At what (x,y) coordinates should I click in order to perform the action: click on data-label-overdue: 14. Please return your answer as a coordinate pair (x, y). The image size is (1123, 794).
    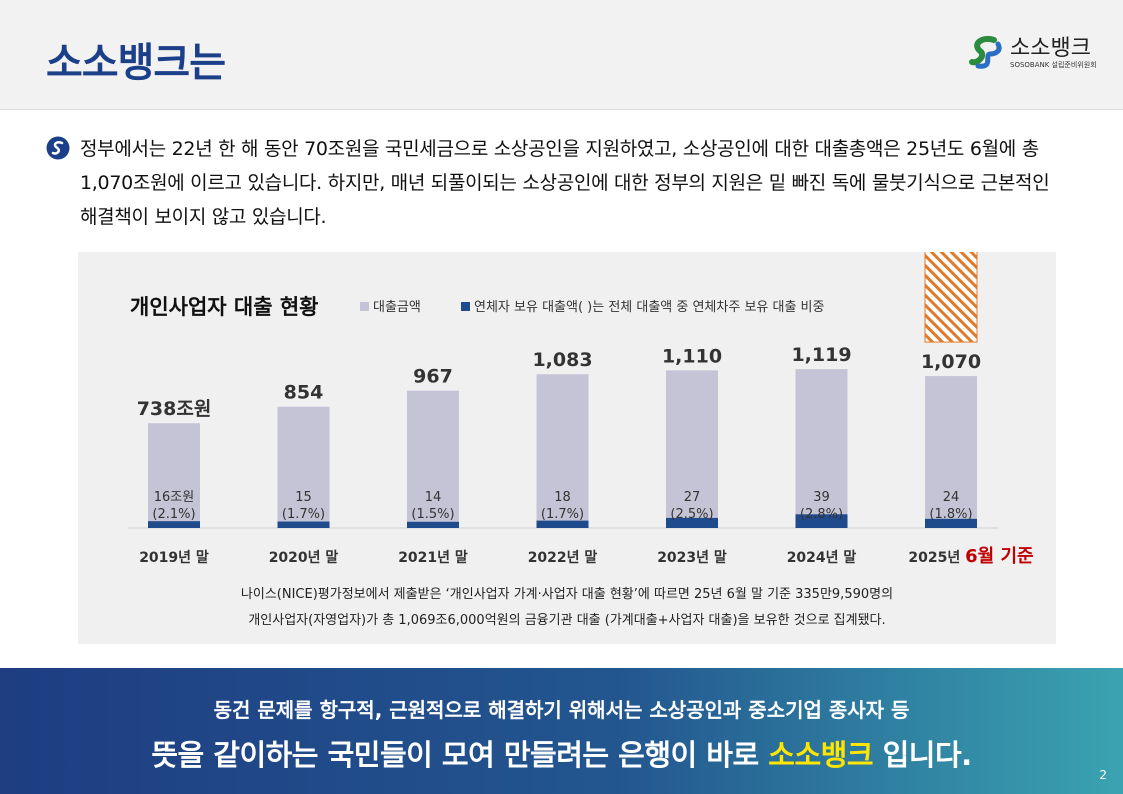
    Looking at the image, I should click on (433, 497).